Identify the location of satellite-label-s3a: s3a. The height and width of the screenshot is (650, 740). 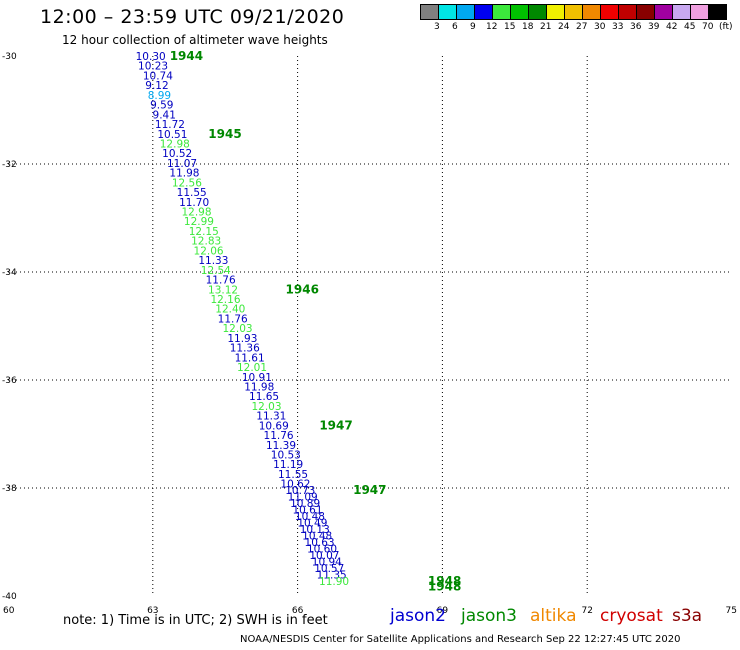
(687, 616).